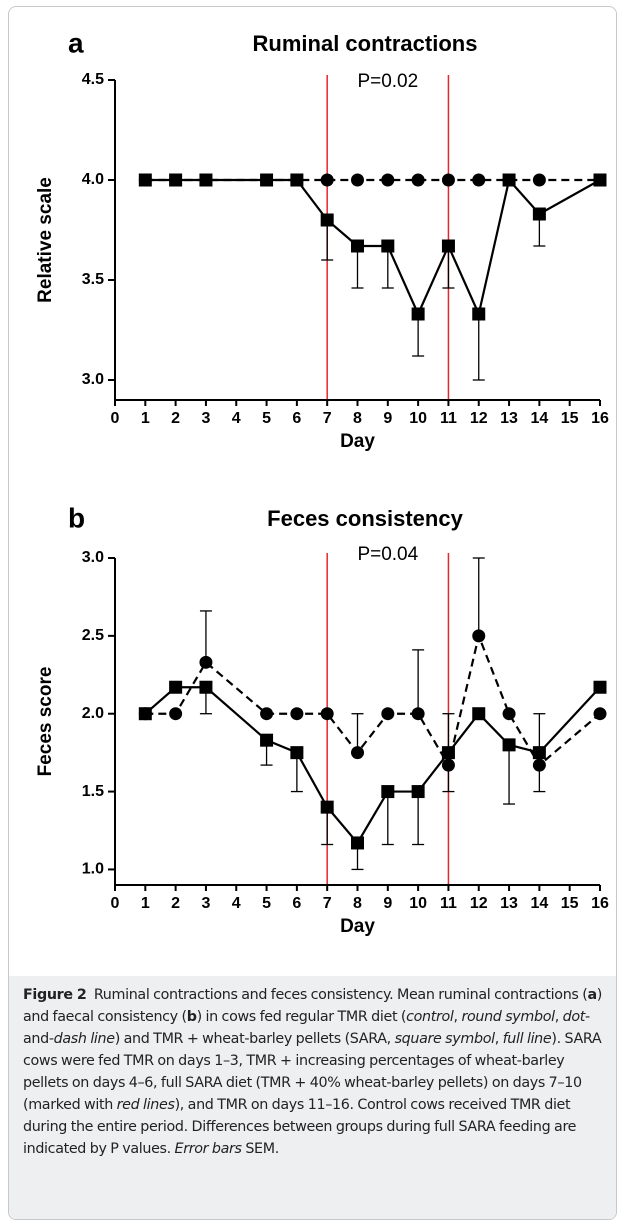  Describe the element at coordinates (93, 869) in the screenshot. I see `y-tick-label: 1.0` at that location.